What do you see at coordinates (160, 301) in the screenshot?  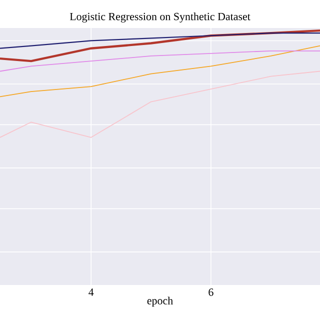 I see `x-axis-title: epoch` at bounding box center [160, 301].